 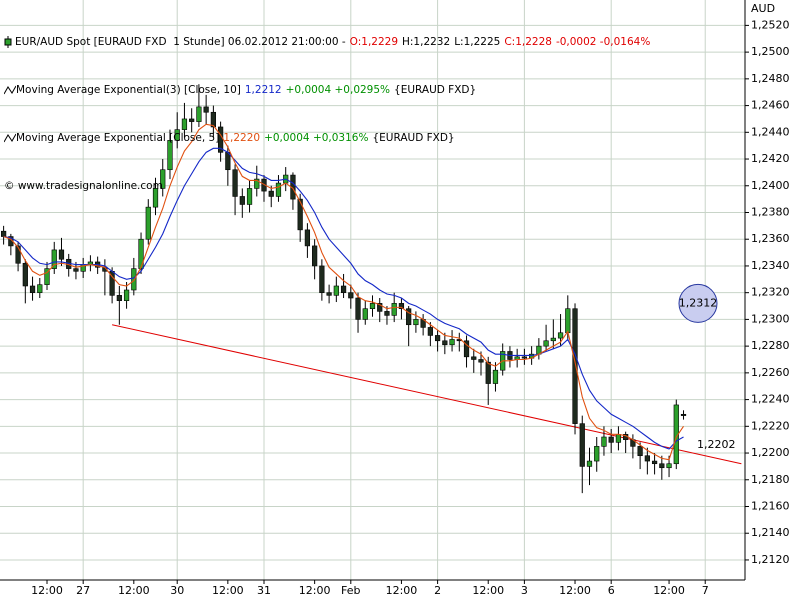 I want to click on trendline-label: 1,2202, so click(x=716, y=444).